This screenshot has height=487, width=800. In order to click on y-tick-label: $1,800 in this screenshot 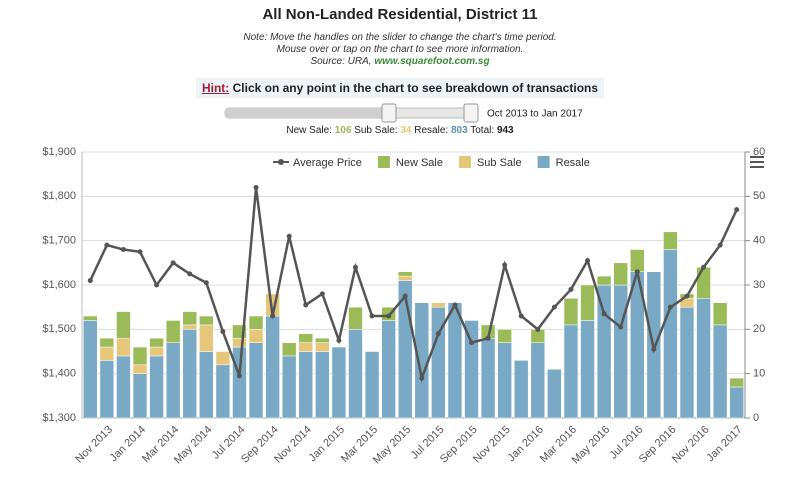, I will do `click(59, 196)`.